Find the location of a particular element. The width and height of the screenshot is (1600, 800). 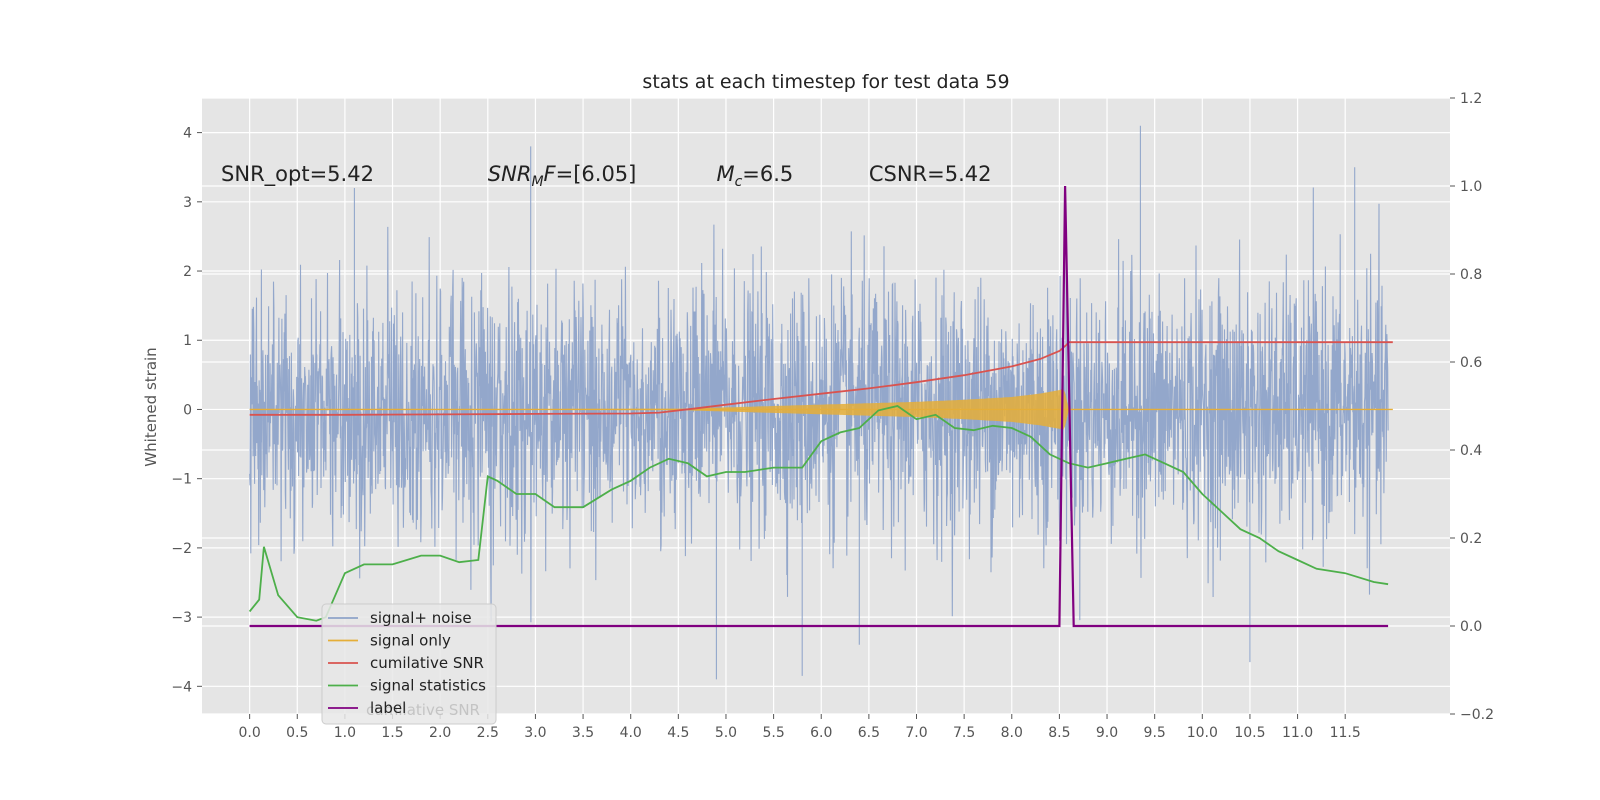

x-tick-label: 10.0 is located at coordinates (1202, 733).